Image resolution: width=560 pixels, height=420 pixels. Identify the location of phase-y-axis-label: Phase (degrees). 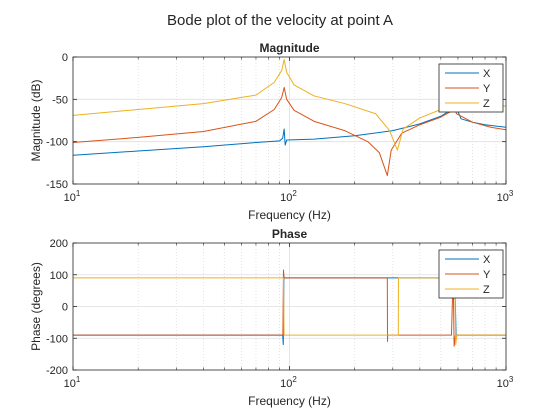
(36, 306).